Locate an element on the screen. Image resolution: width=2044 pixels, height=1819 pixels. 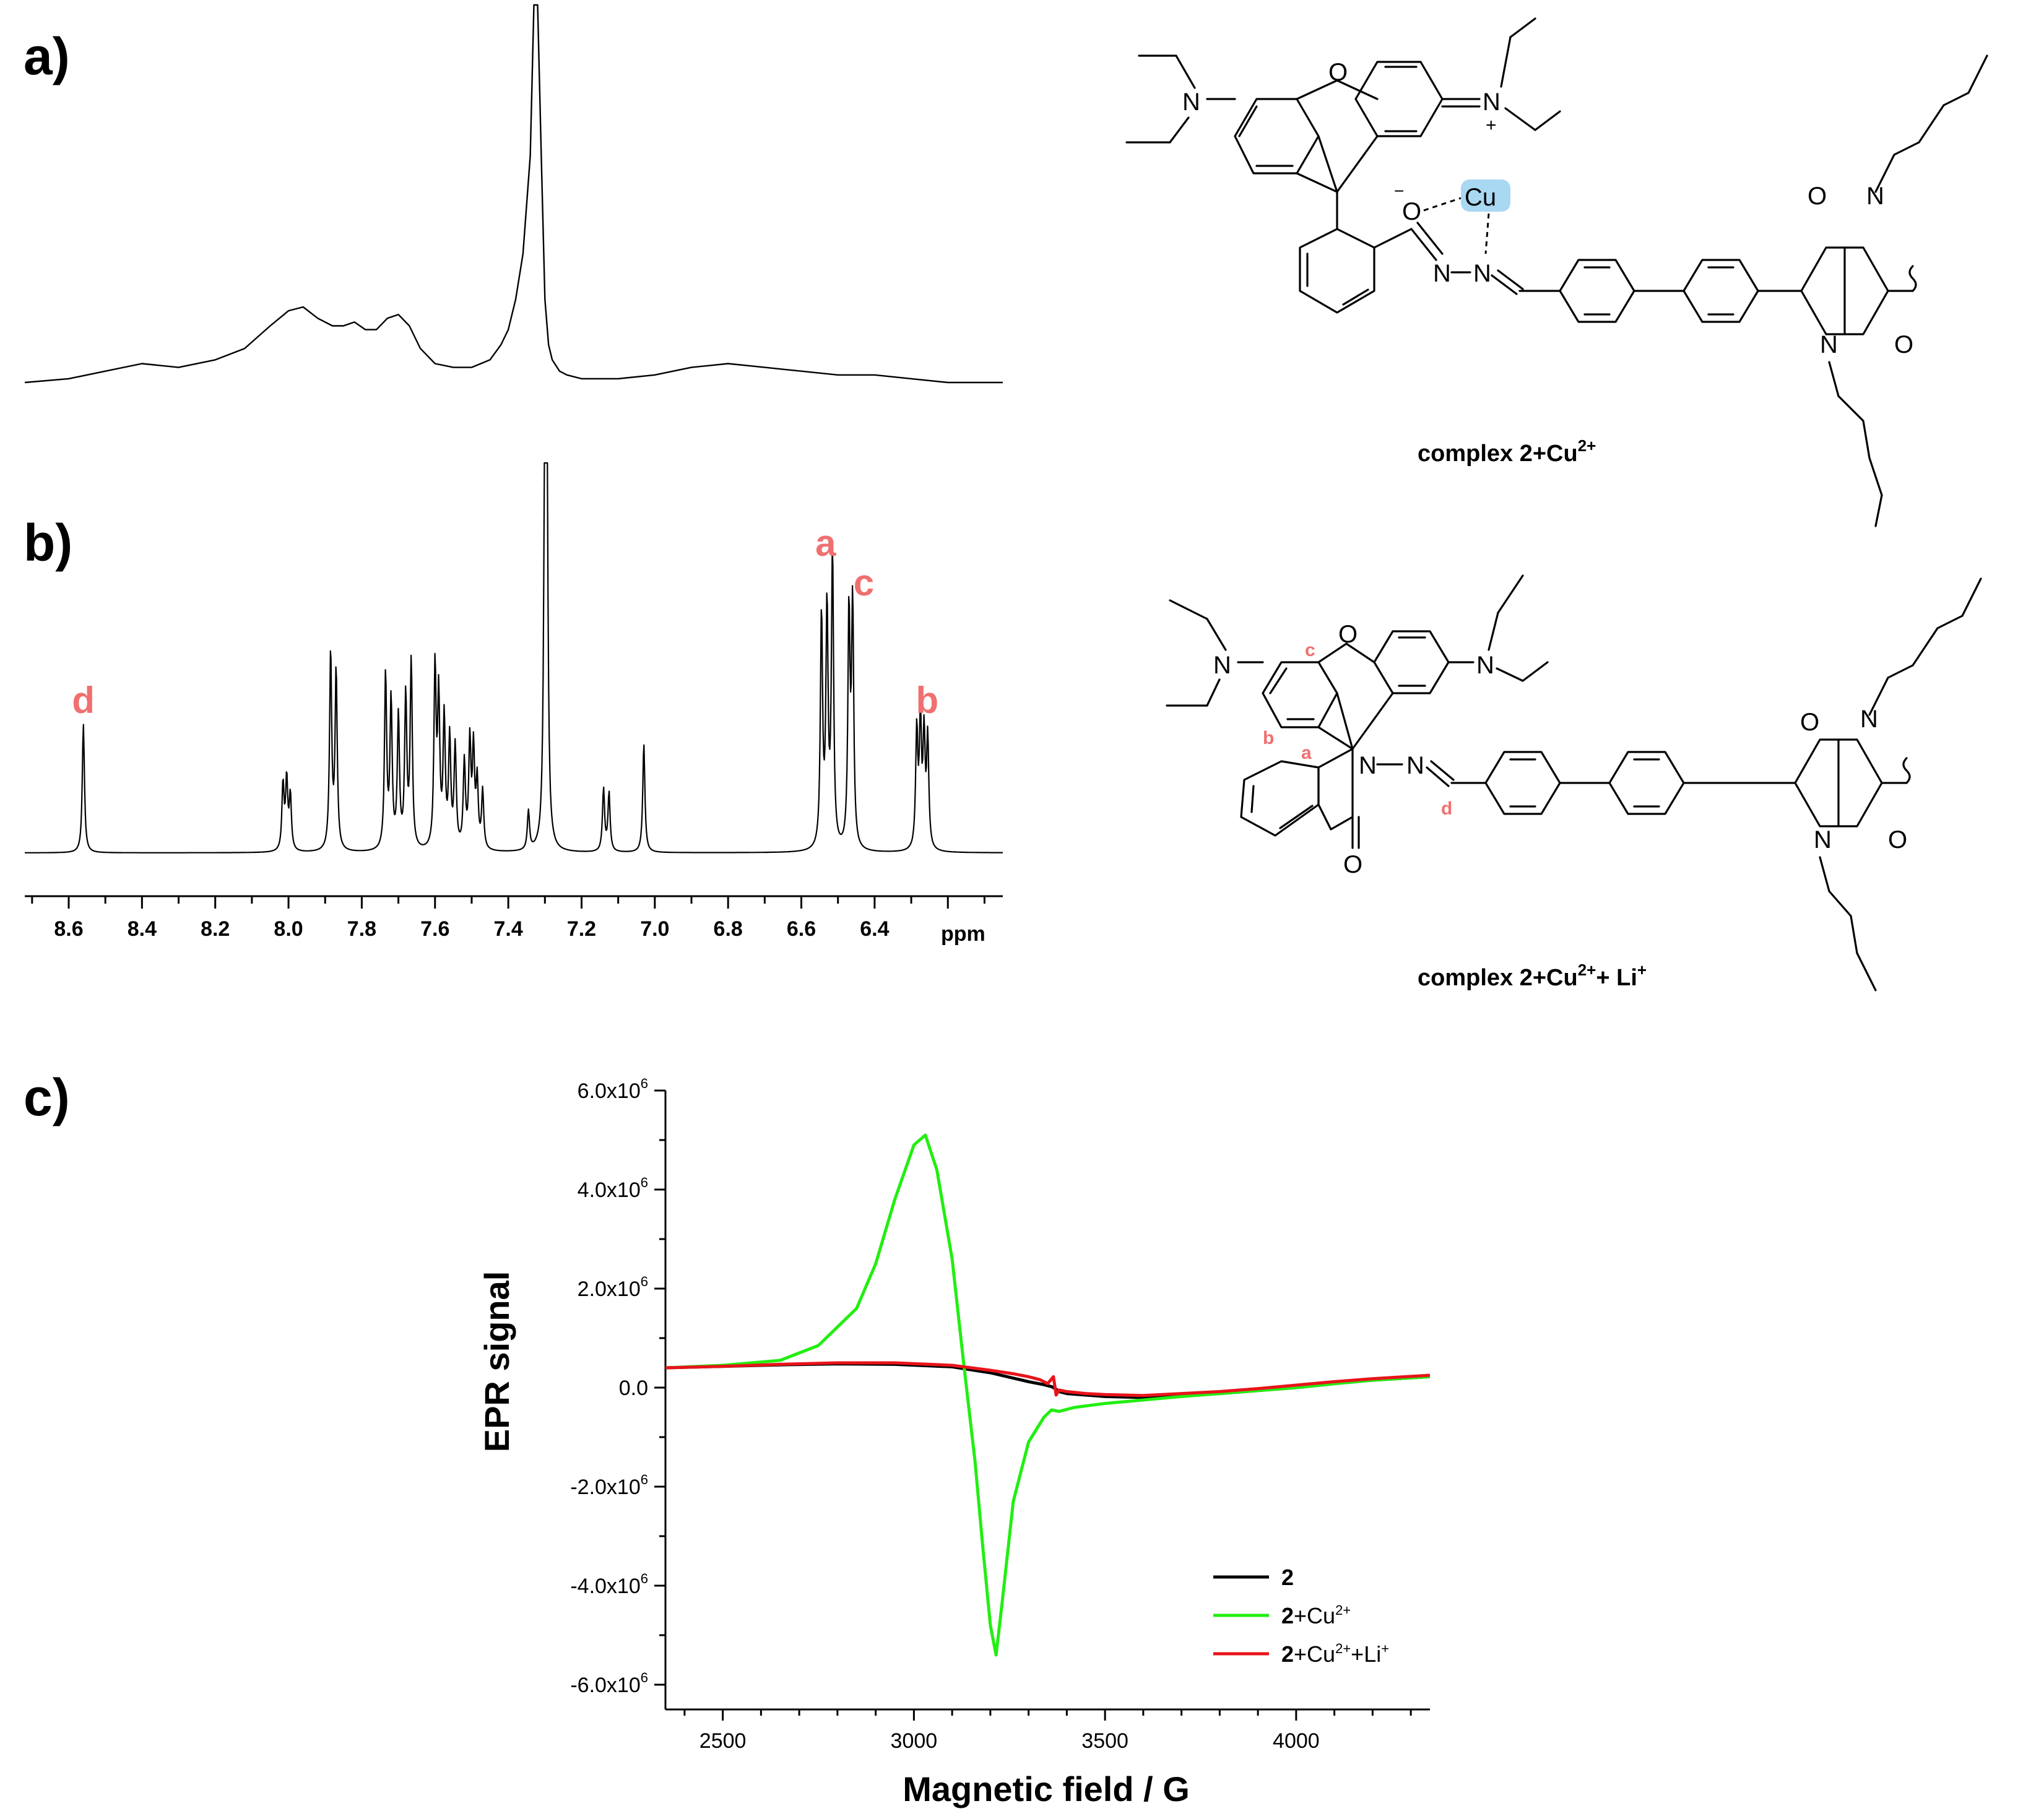
atom-copper: Cu is located at coordinates (1480, 197).